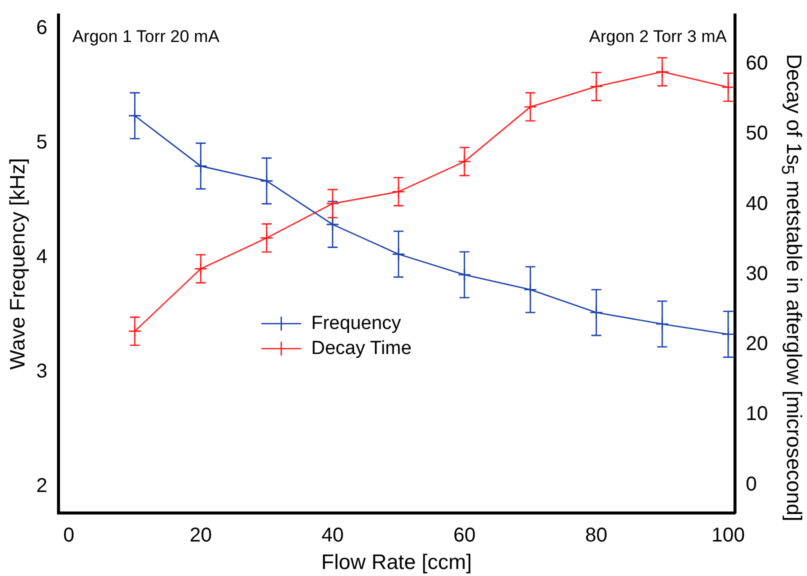 The height and width of the screenshot is (576, 807). I want to click on annotation: Argon 1 Torr 20 mA, so click(146, 36).